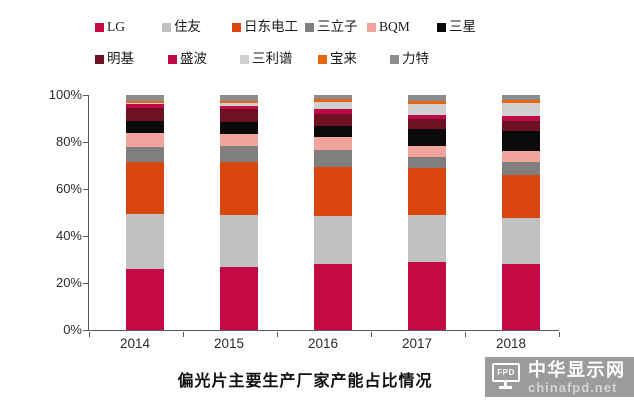  What do you see at coordinates (521, 126) in the screenshot?
I see `segment-明基-2018` at bounding box center [521, 126].